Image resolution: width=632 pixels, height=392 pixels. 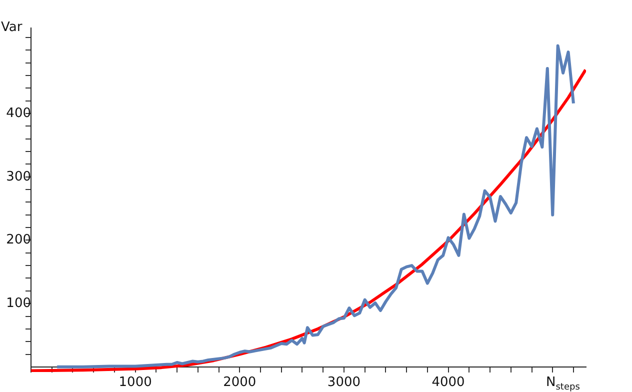 What do you see at coordinates (18, 240) in the screenshot?
I see `y-tick-label: 200` at bounding box center [18, 240].